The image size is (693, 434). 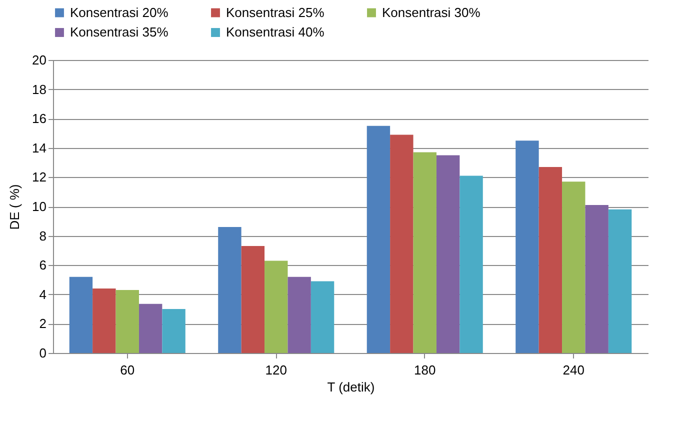 I want to click on legend-label: Konsentrasi 40%, so click(x=275, y=32).